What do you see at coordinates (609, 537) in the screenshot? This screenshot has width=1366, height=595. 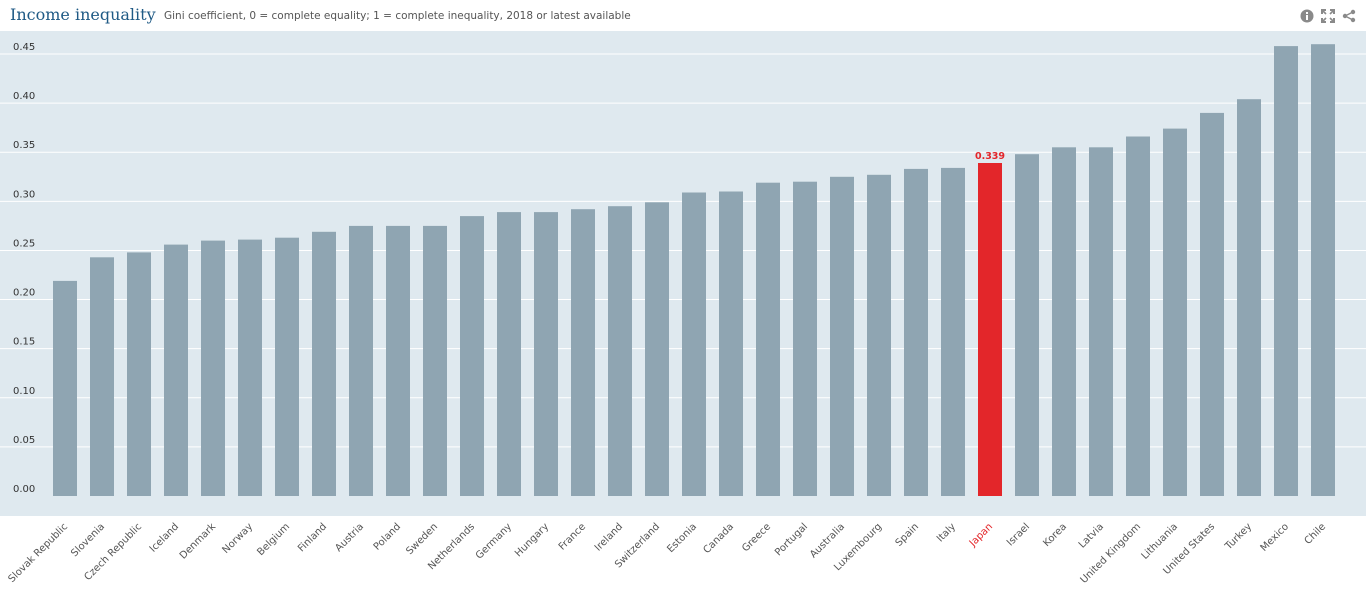 I see `x-tick-label: Ireland` at bounding box center [609, 537].